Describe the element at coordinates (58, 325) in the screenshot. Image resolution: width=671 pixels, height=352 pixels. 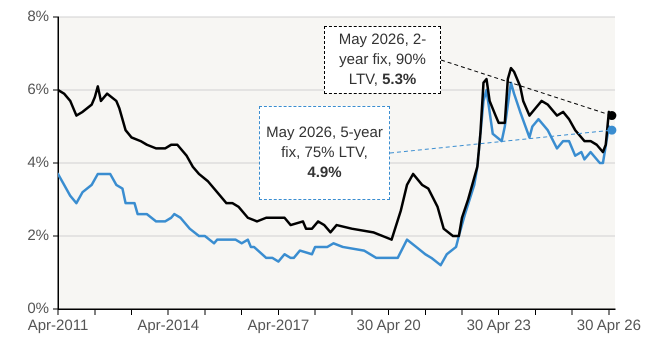
I see `x-tick-label: Apr-2011` at that location.